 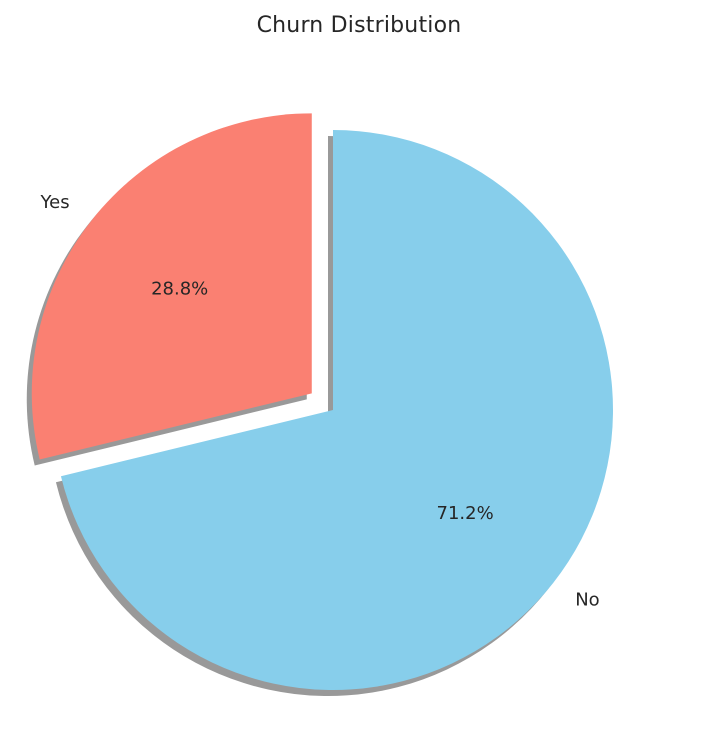 I want to click on slice-percent-no: 71.2%, so click(x=465, y=513).